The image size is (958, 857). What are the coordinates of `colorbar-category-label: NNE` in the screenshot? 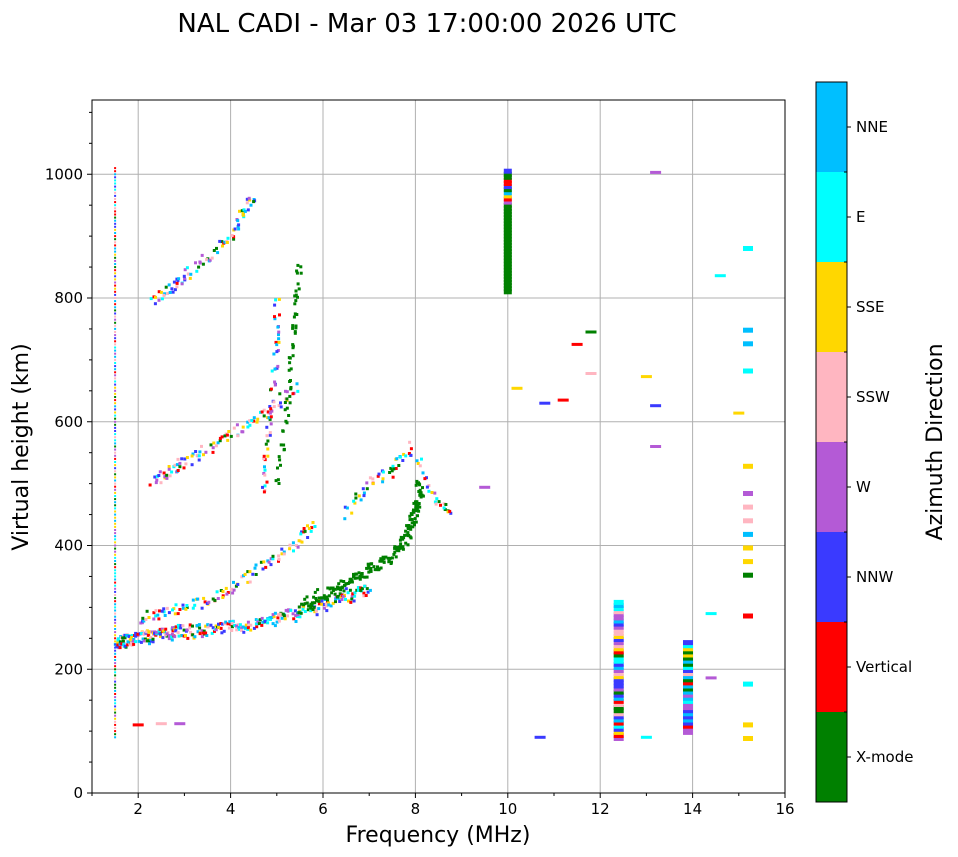 It's located at (872, 127).